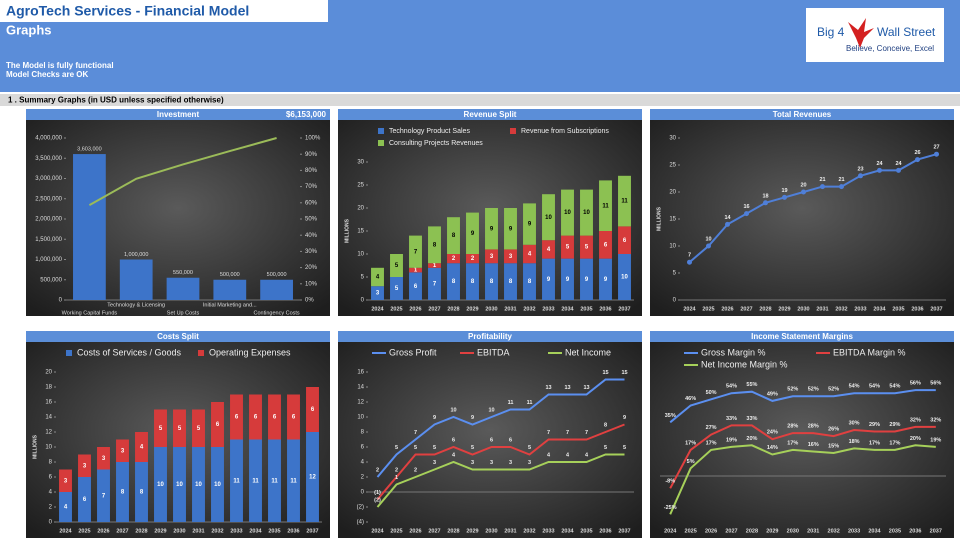 This screenshot has height=545, width=968. I want to click on data-label: 8, so click(511, 282).